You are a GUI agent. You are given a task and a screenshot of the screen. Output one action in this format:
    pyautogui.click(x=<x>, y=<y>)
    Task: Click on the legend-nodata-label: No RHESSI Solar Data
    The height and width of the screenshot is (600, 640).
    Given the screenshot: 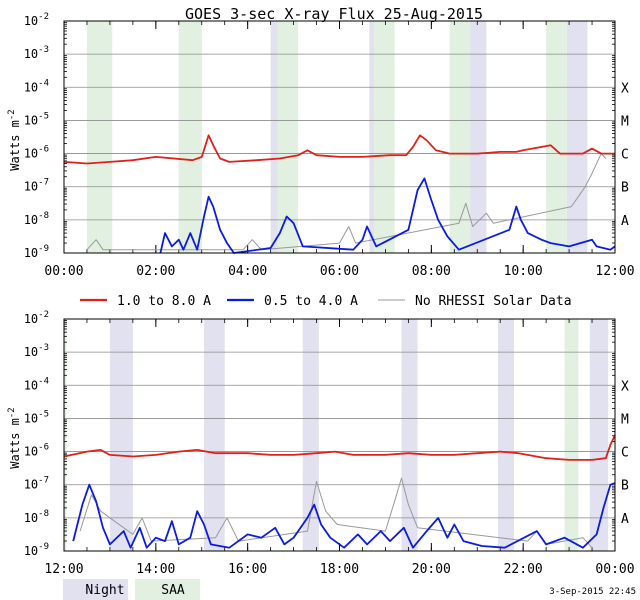 What is the action you would take?
    pyautogui.click(x=493, y=301)
    